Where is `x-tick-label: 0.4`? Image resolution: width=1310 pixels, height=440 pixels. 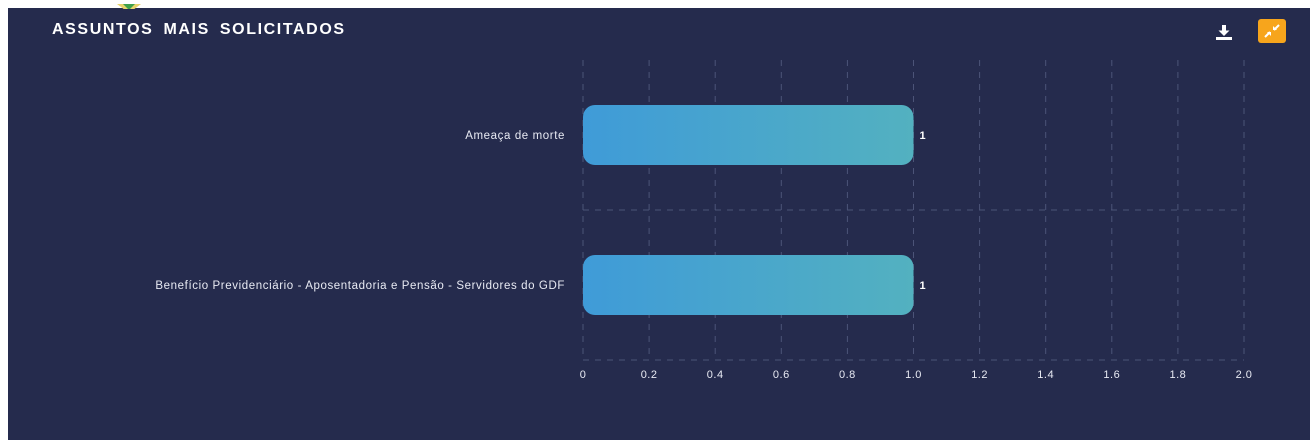
x-tick-label: 0.4 is located at coordinates (715, 375).